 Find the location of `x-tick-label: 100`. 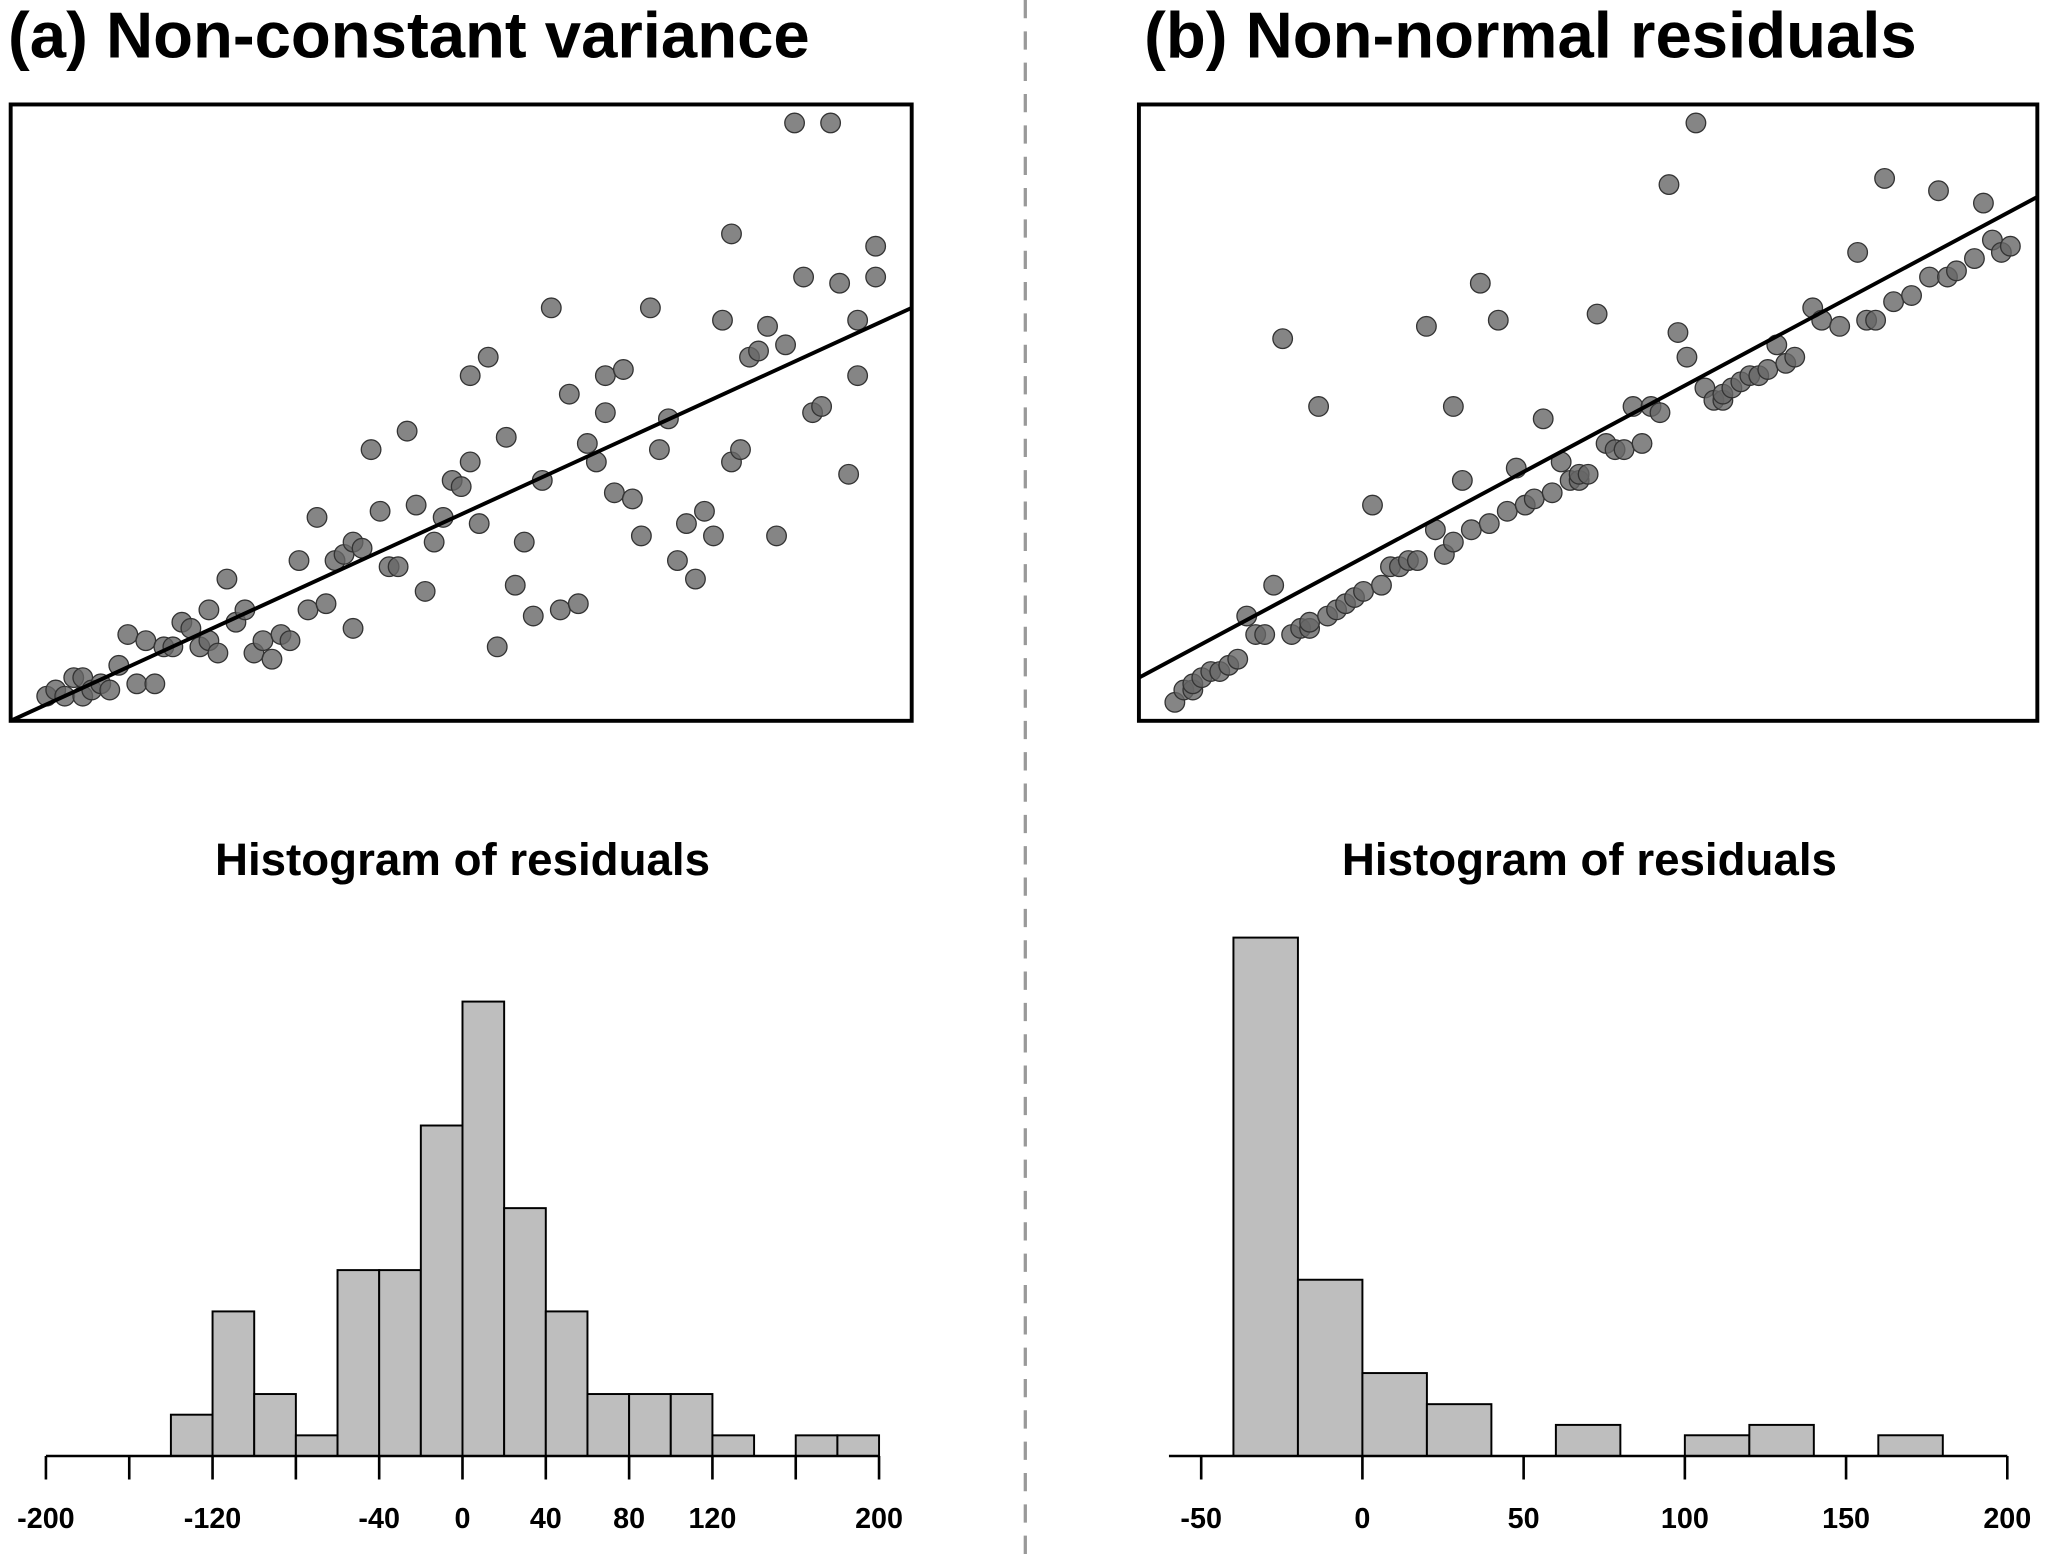

x-tick-label: 100 is located at coordinates (1685, 1519).